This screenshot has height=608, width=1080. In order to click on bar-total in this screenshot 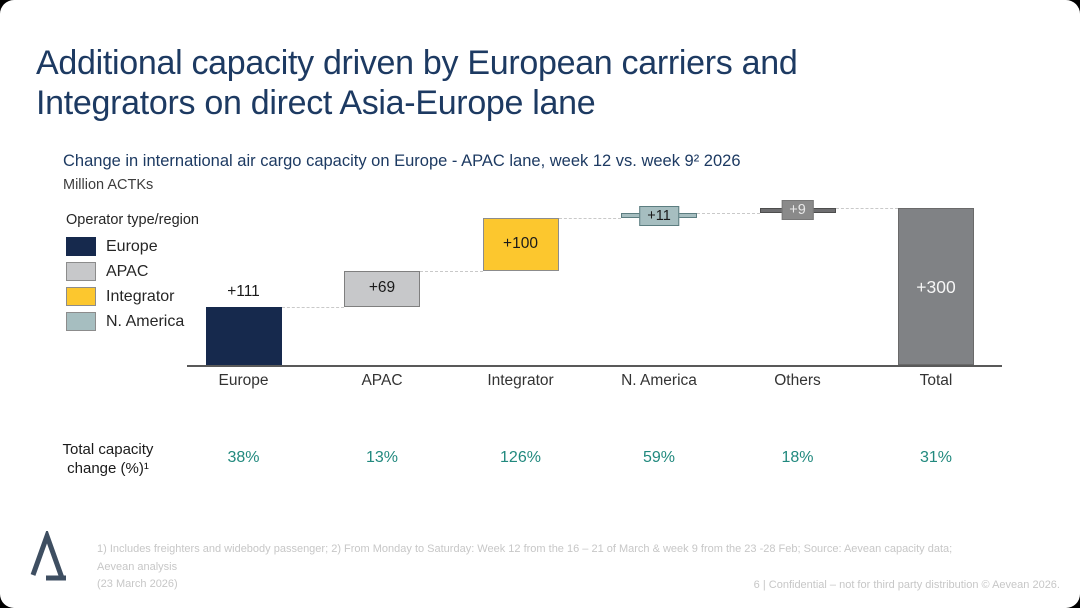, I will do `click(936, 286)`.